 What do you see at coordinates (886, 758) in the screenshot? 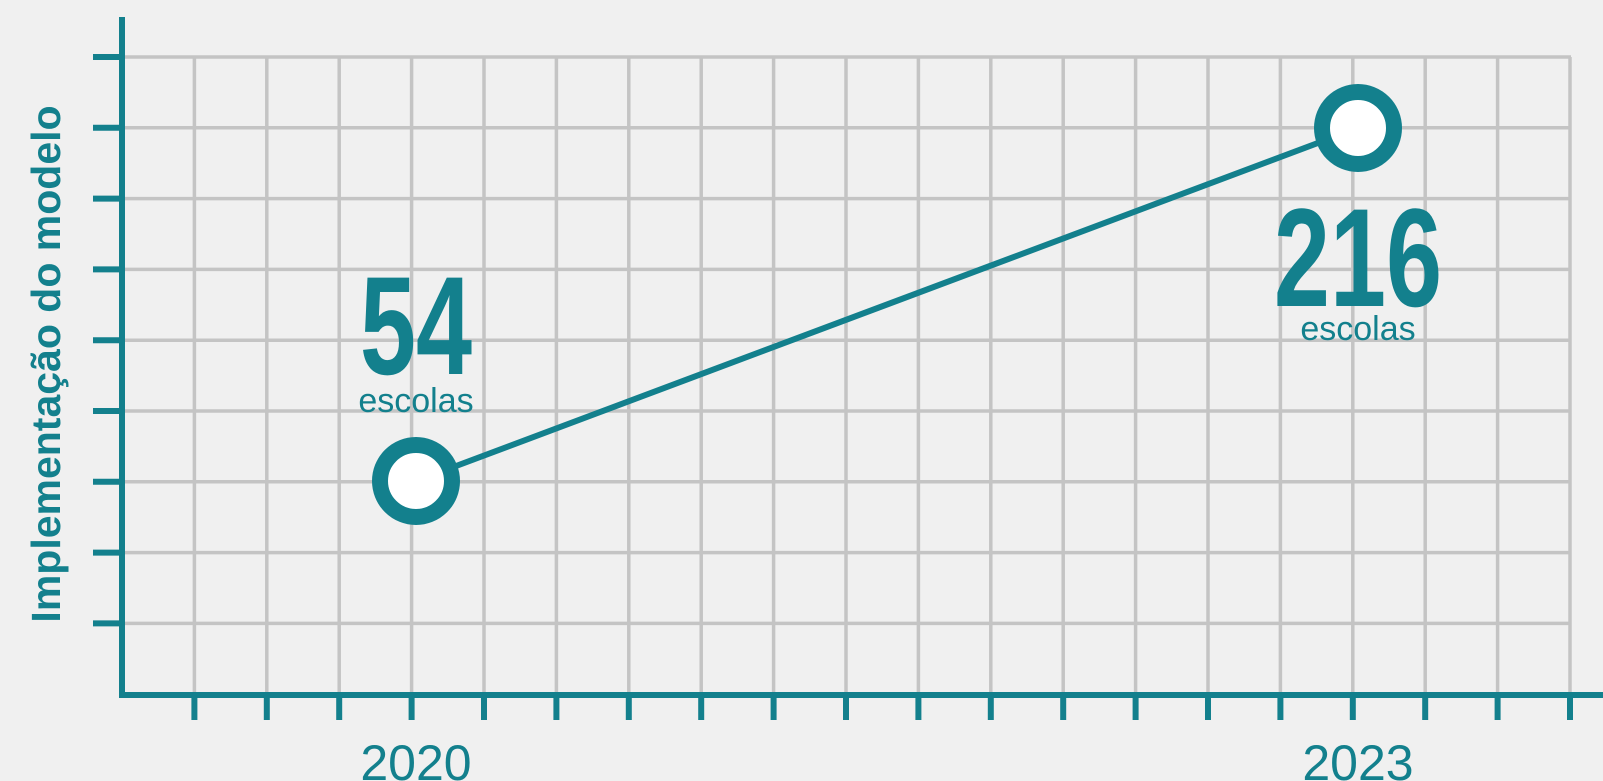
I see `x-tick-labels: 2020 2023` at bounding box center [886, 758].